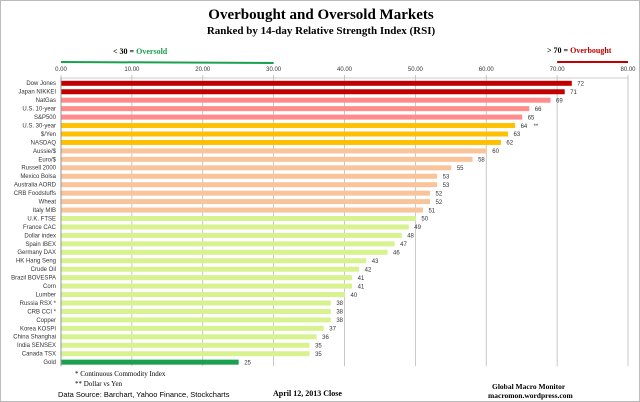  I want to click on chart-title: Overbought and Oversold Markets, so click(321, 15).